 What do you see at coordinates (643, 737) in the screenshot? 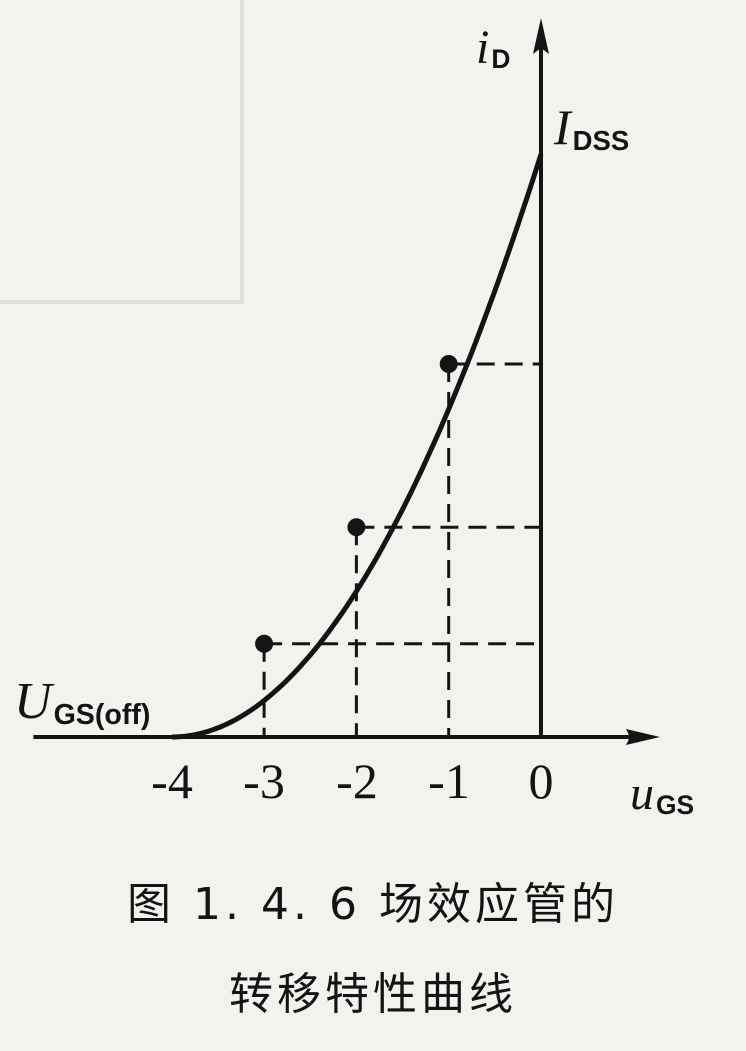
I see `x-axis-arrow` at bounding box center [643, 737].